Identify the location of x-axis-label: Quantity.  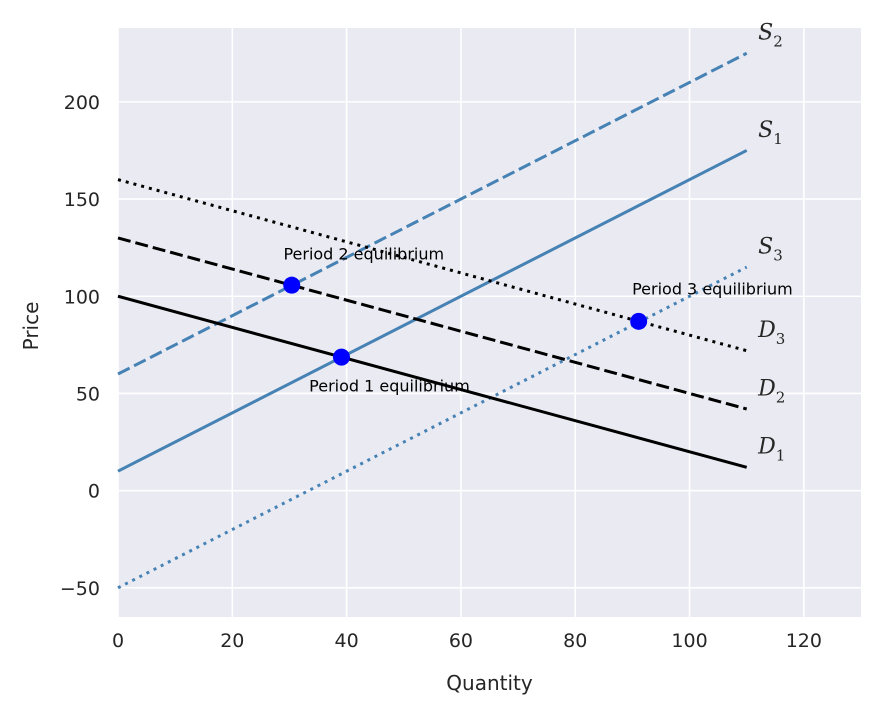
(489, 683).